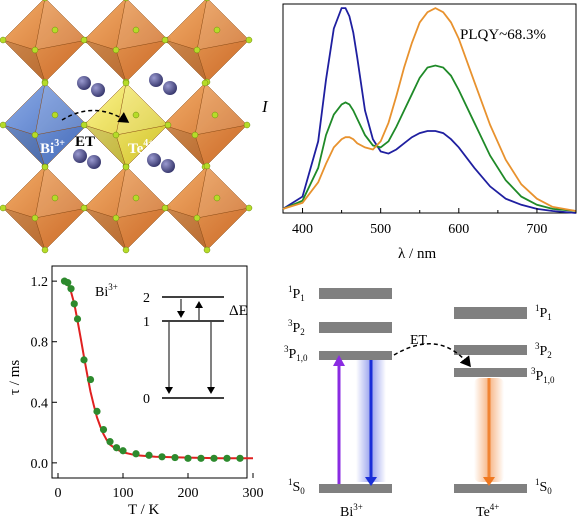 This screenshot has width=579, height=522. I want to click on bi-label-1p1: 1P1, so click(296, 293).